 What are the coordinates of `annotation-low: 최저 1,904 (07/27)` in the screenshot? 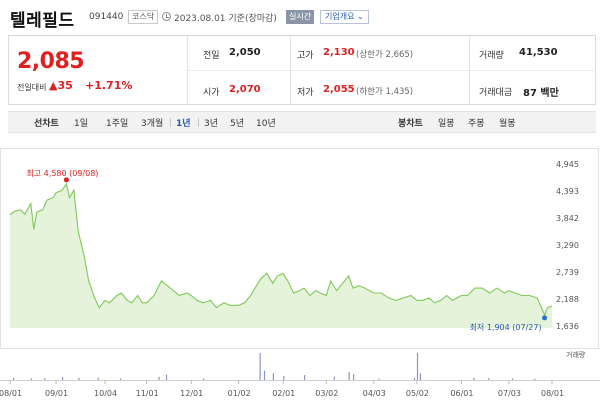 It's located at (505, 327).